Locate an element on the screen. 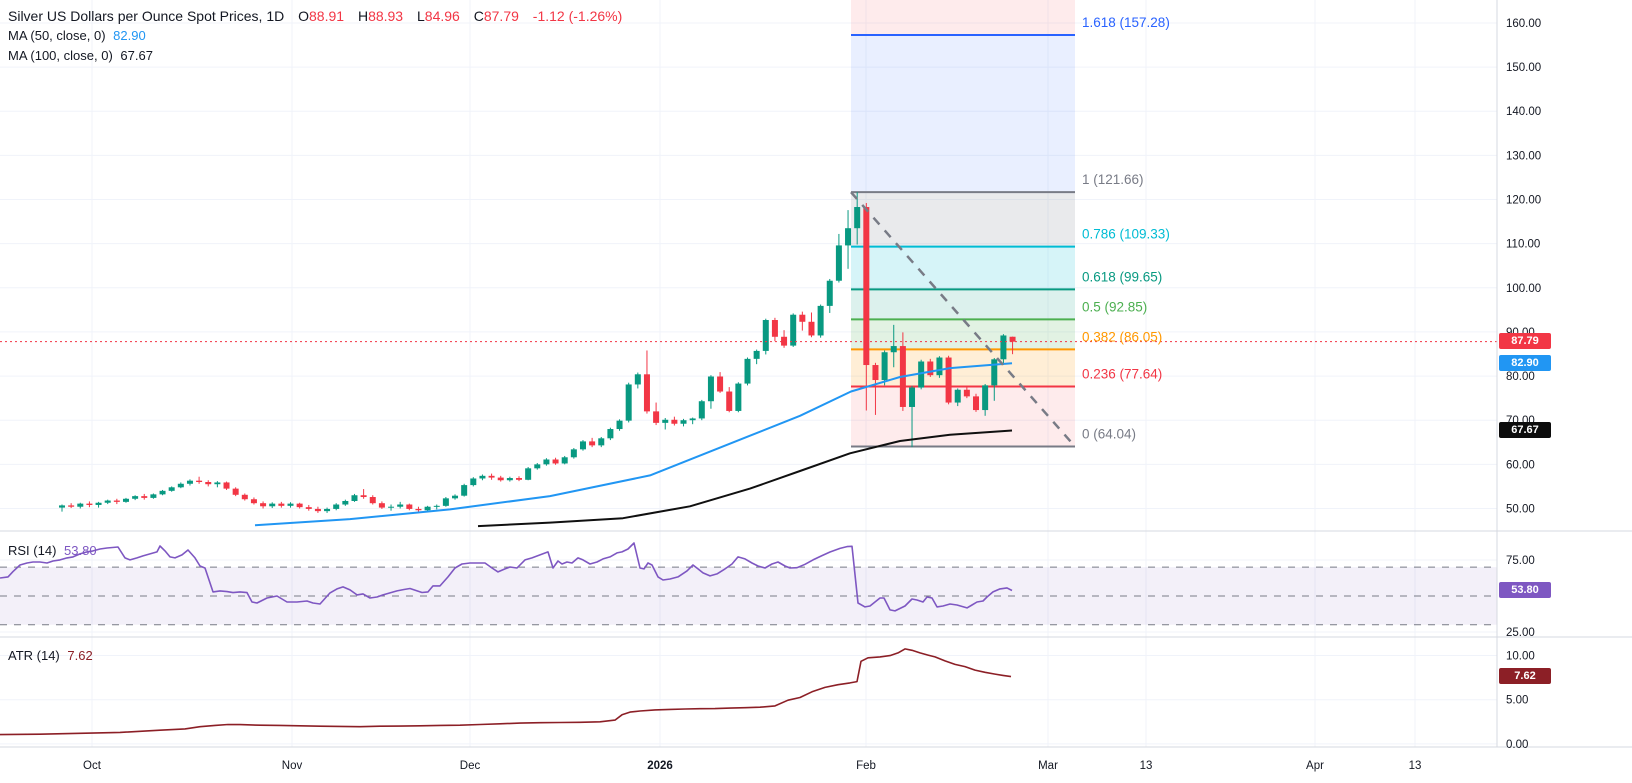 This screenshot has width=1632, height=783. close-label: C is located at coordinates (478, 16).